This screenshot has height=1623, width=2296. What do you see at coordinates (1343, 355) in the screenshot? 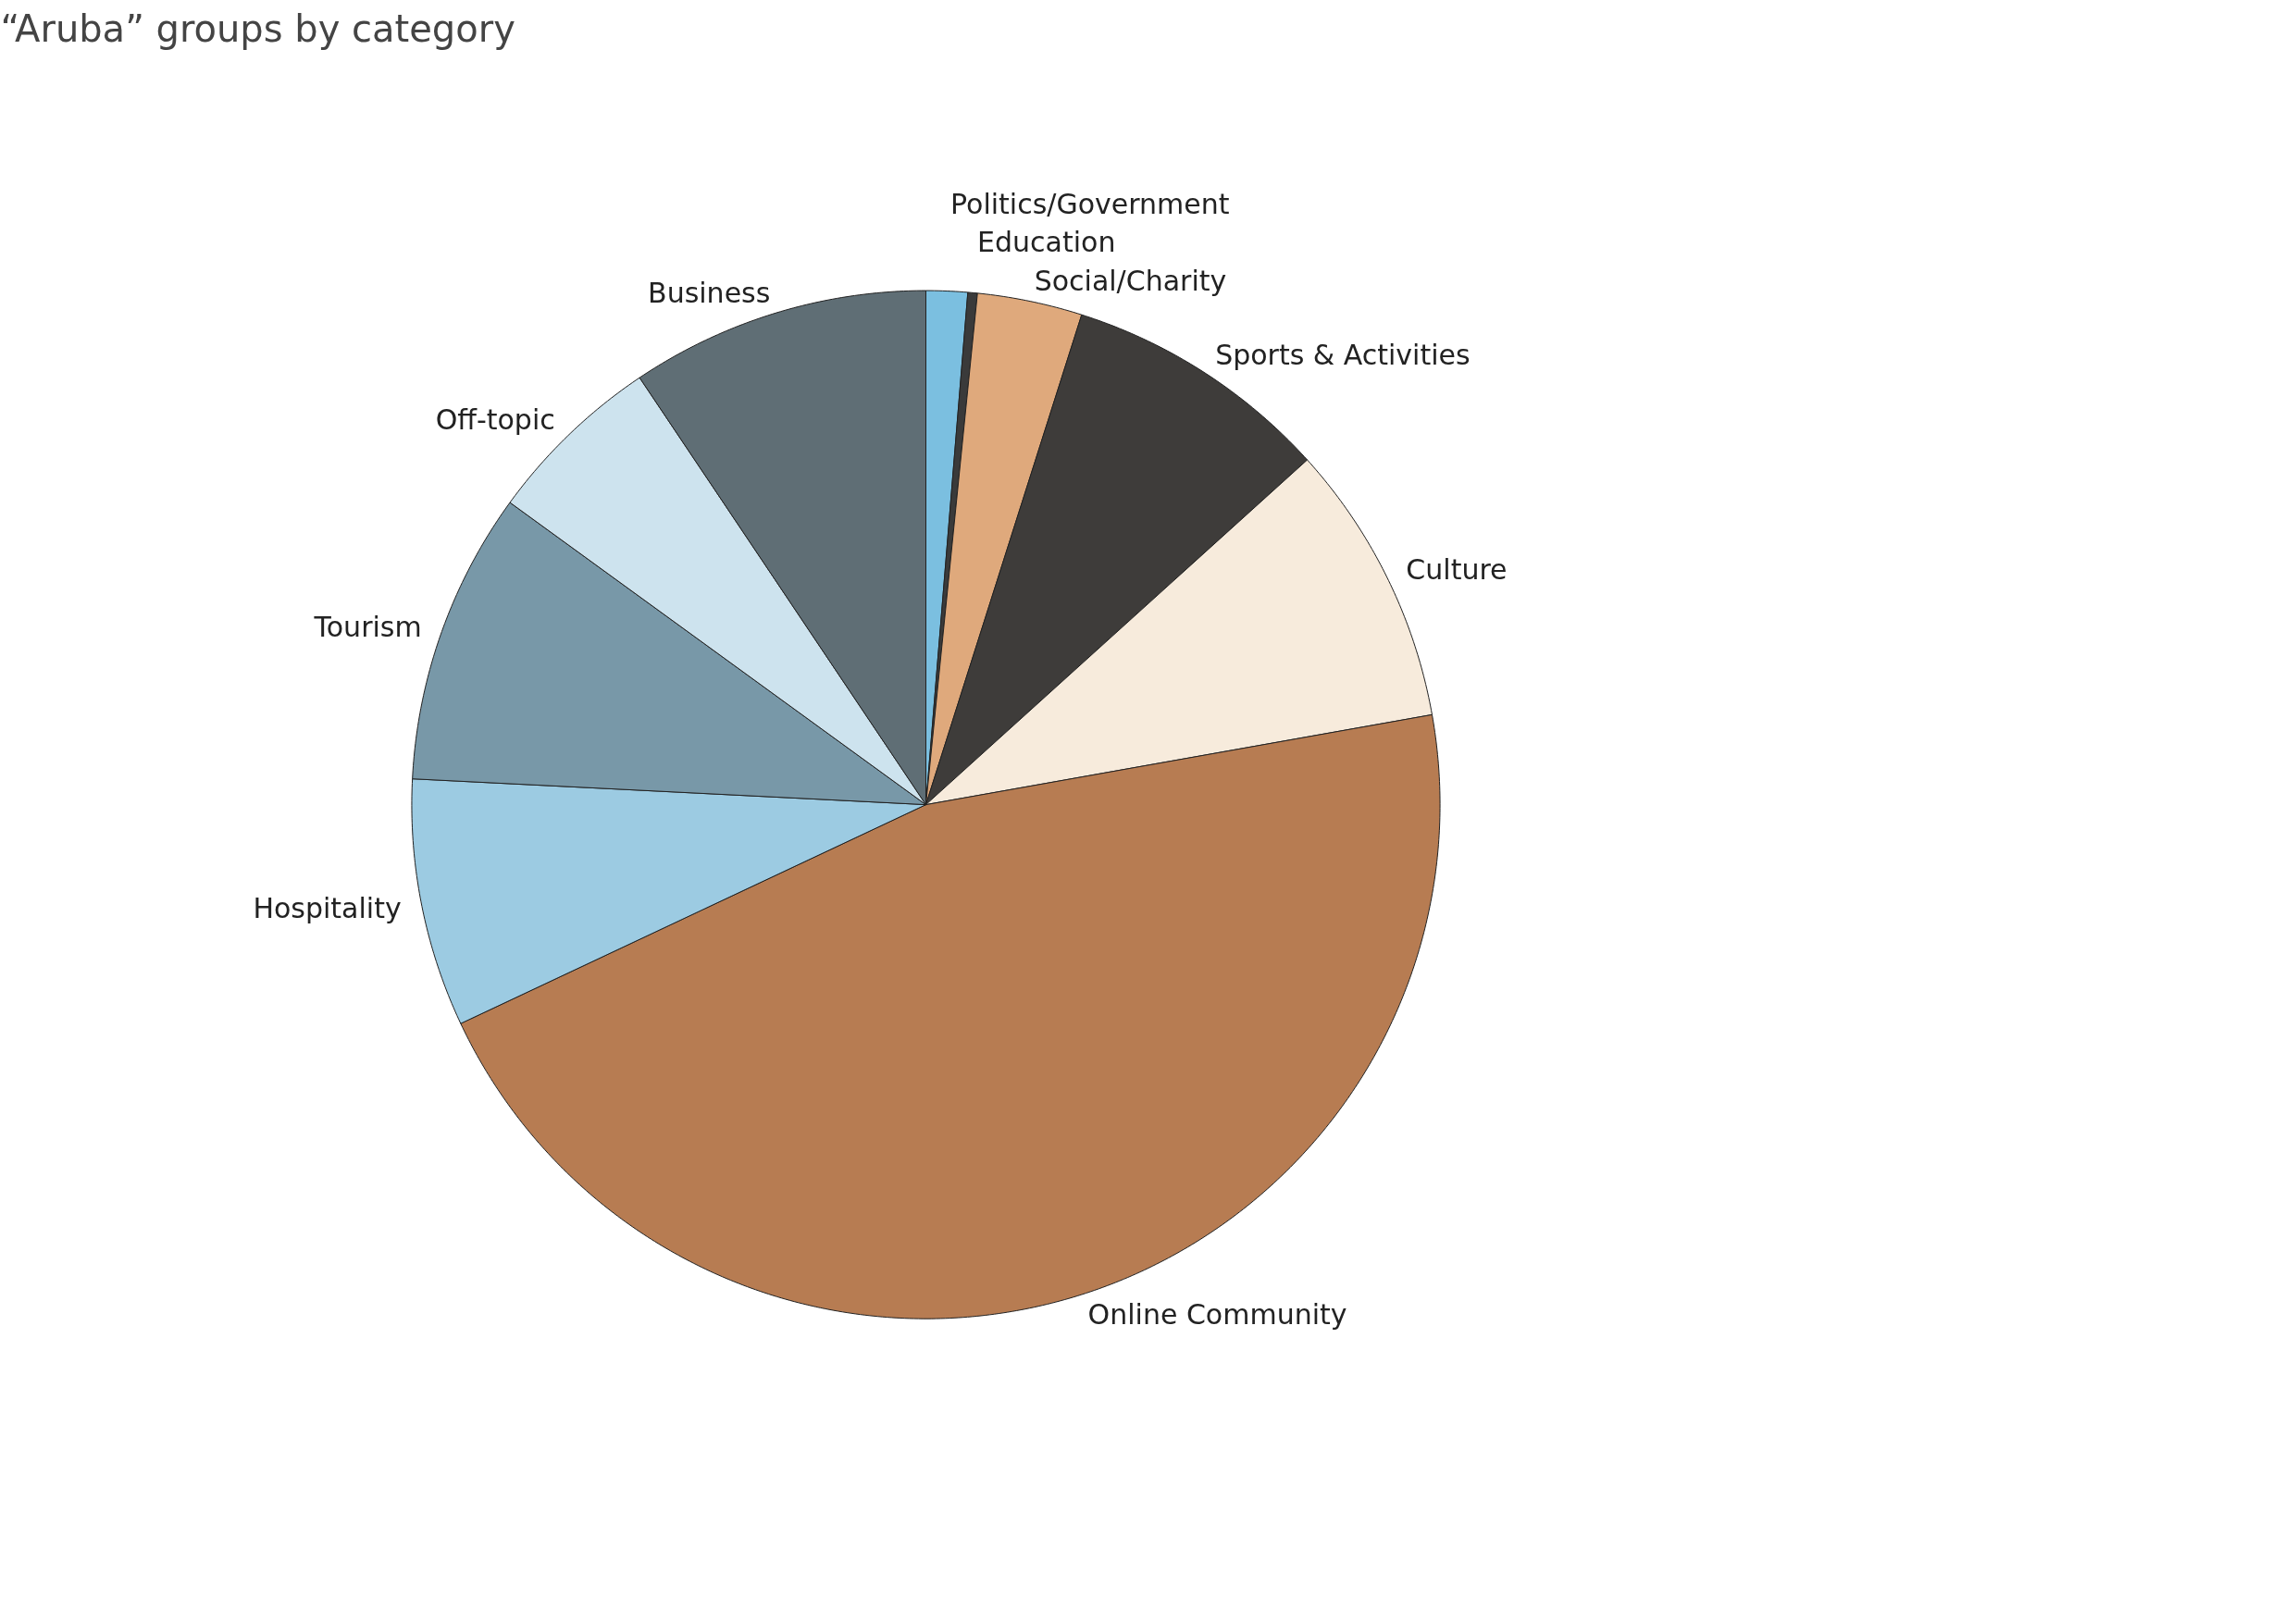
I see `slice-label: Sports & Activities` at bounding box center [1343, 355].